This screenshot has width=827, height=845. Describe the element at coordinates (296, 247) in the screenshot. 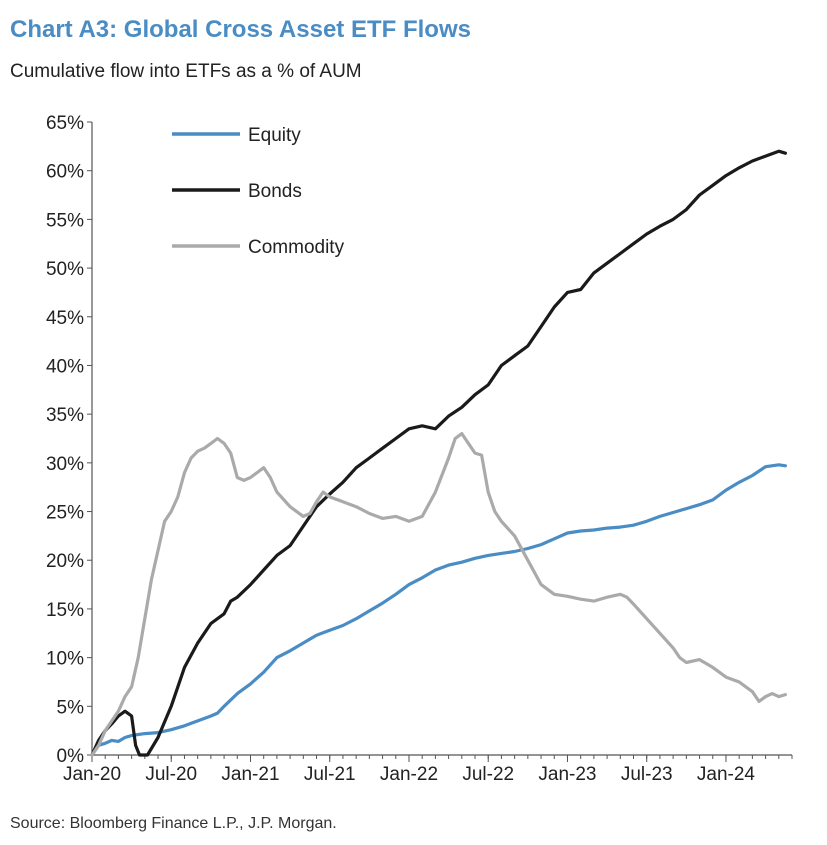

I see `legend-label-commodity: Commodity` at that location.